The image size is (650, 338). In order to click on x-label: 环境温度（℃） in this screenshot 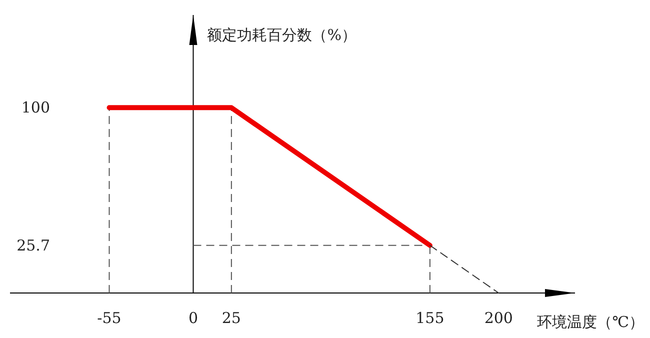, I will do `click(590, 322)`.